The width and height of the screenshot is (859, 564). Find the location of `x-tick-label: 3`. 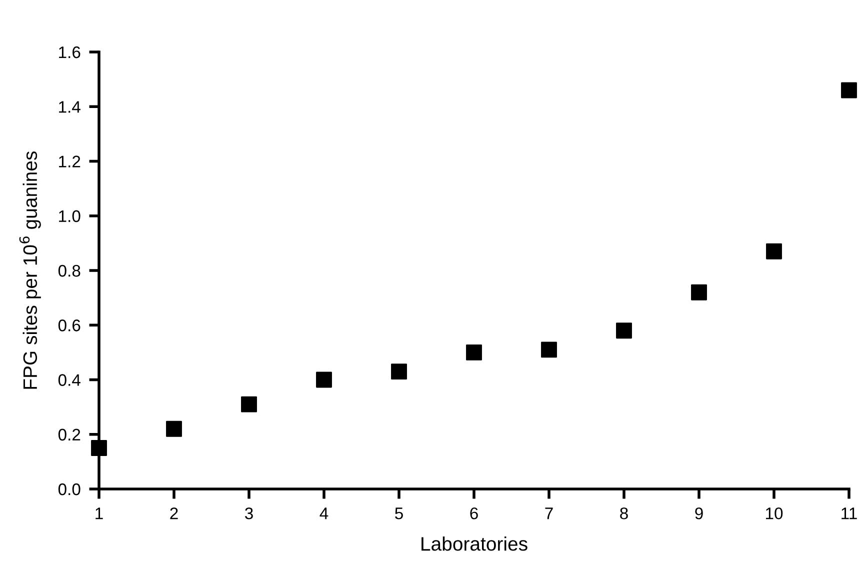

x-tick-label: 3 is located at coordinates (249, 513).